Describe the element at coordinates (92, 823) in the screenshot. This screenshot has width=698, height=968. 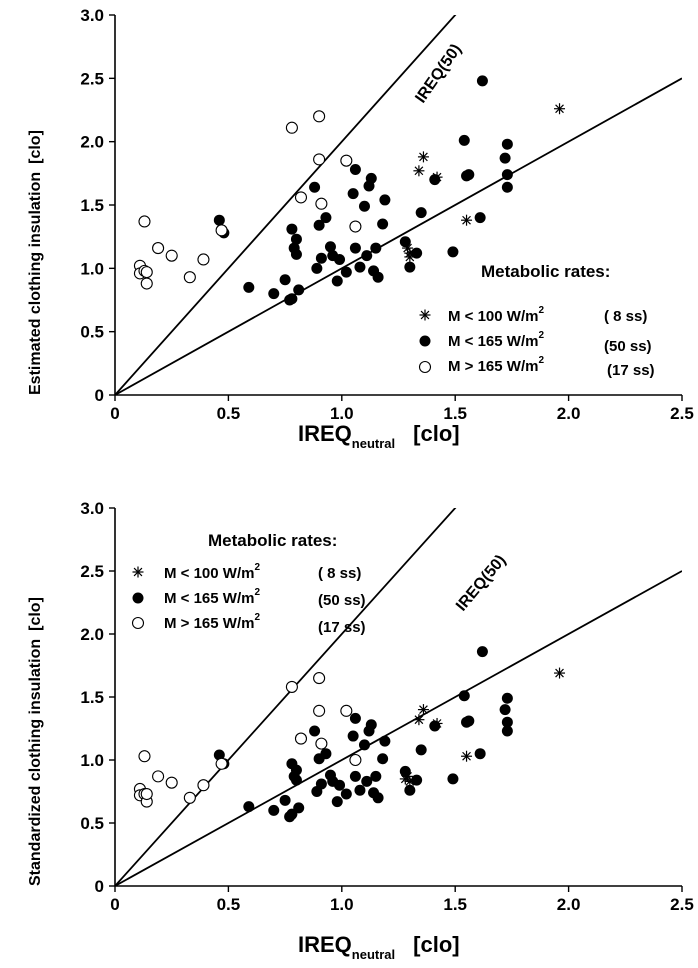
I see `y-tick-label: 0.5` at that location.